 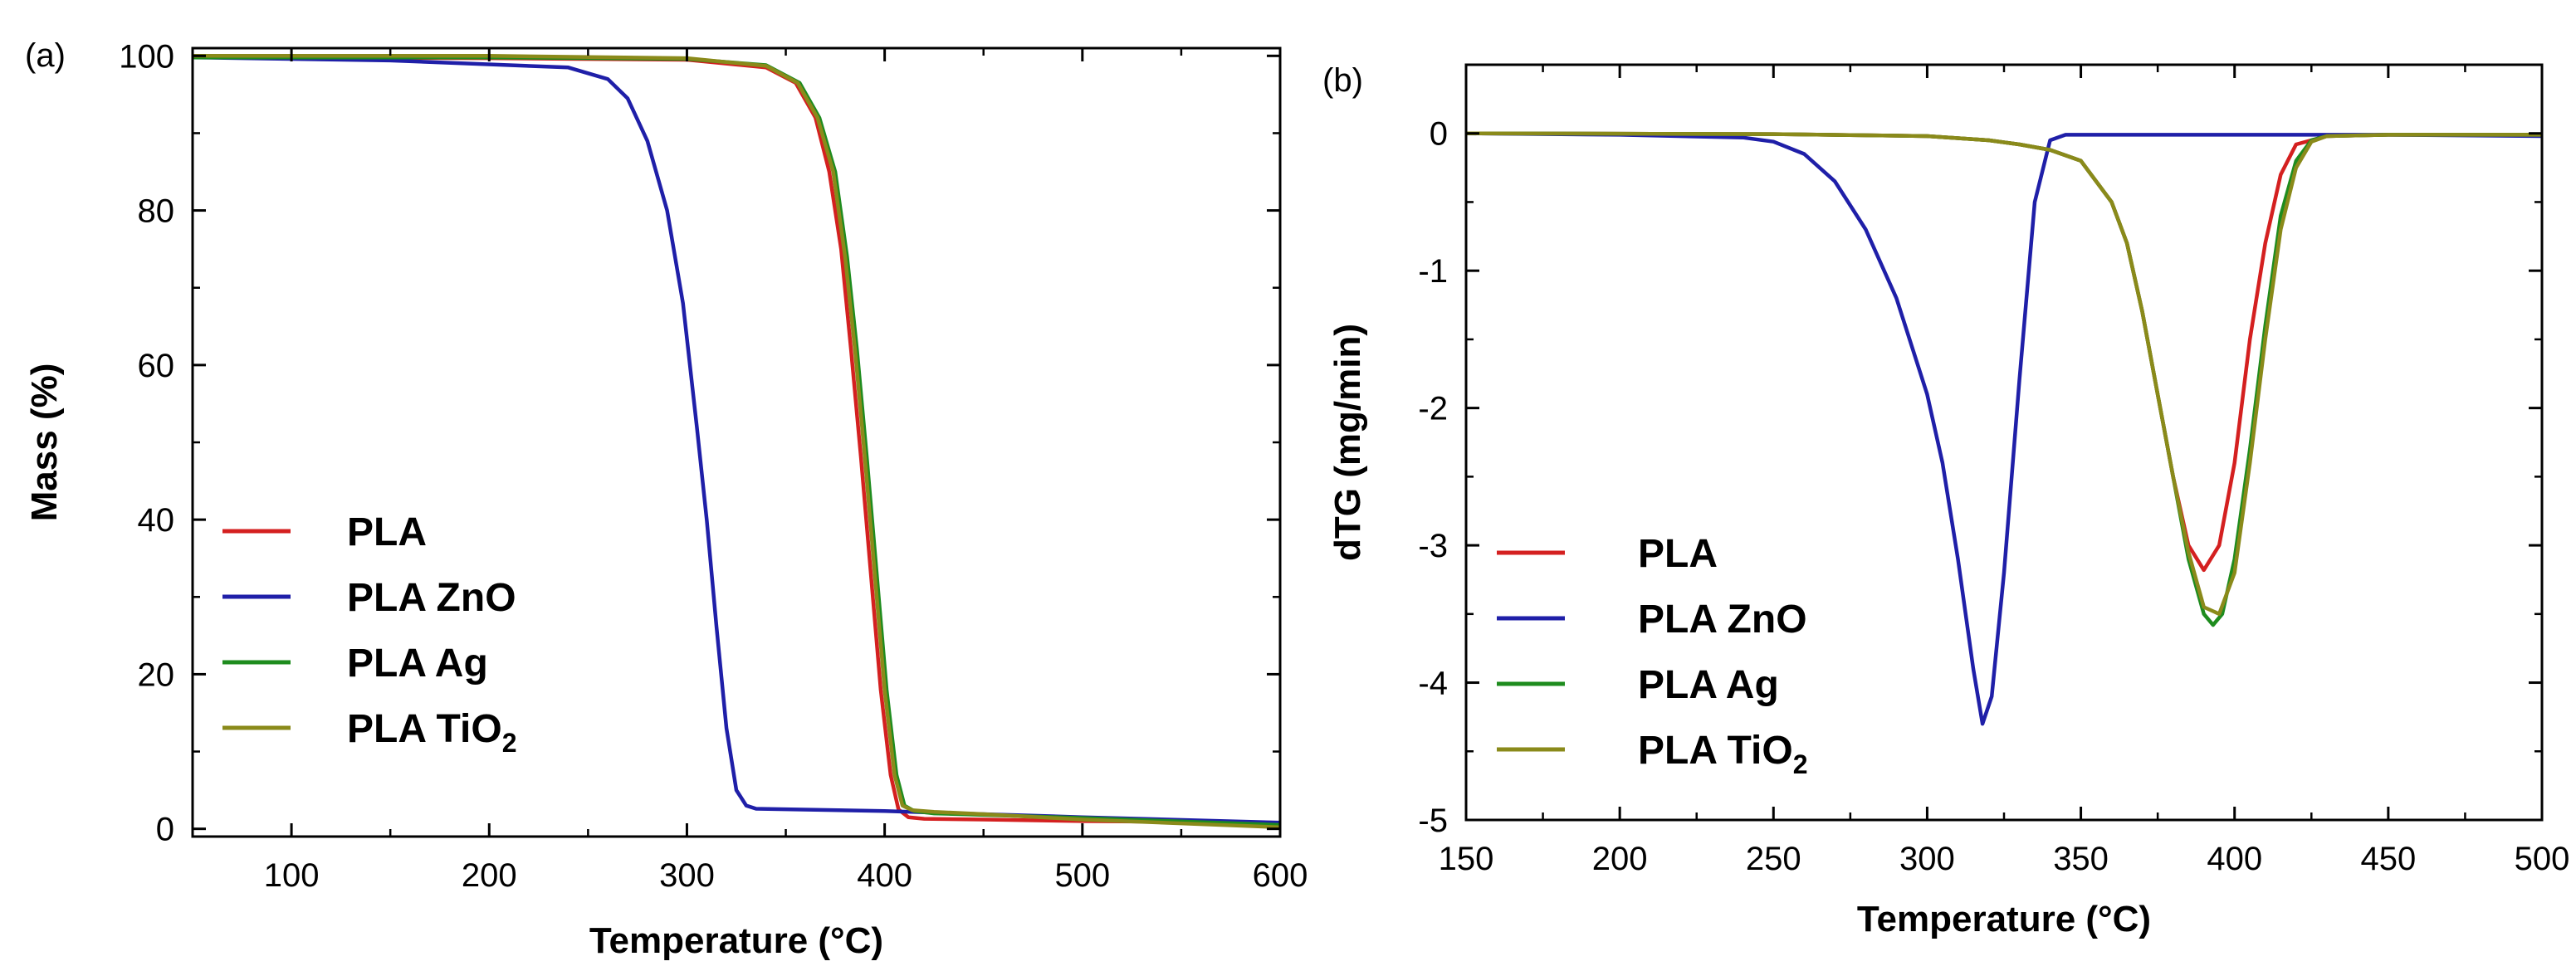 What do you see at coordinates (45, 55) in the screenshot?
I see `panel-label: (a)` at bounding box center [45, 55].